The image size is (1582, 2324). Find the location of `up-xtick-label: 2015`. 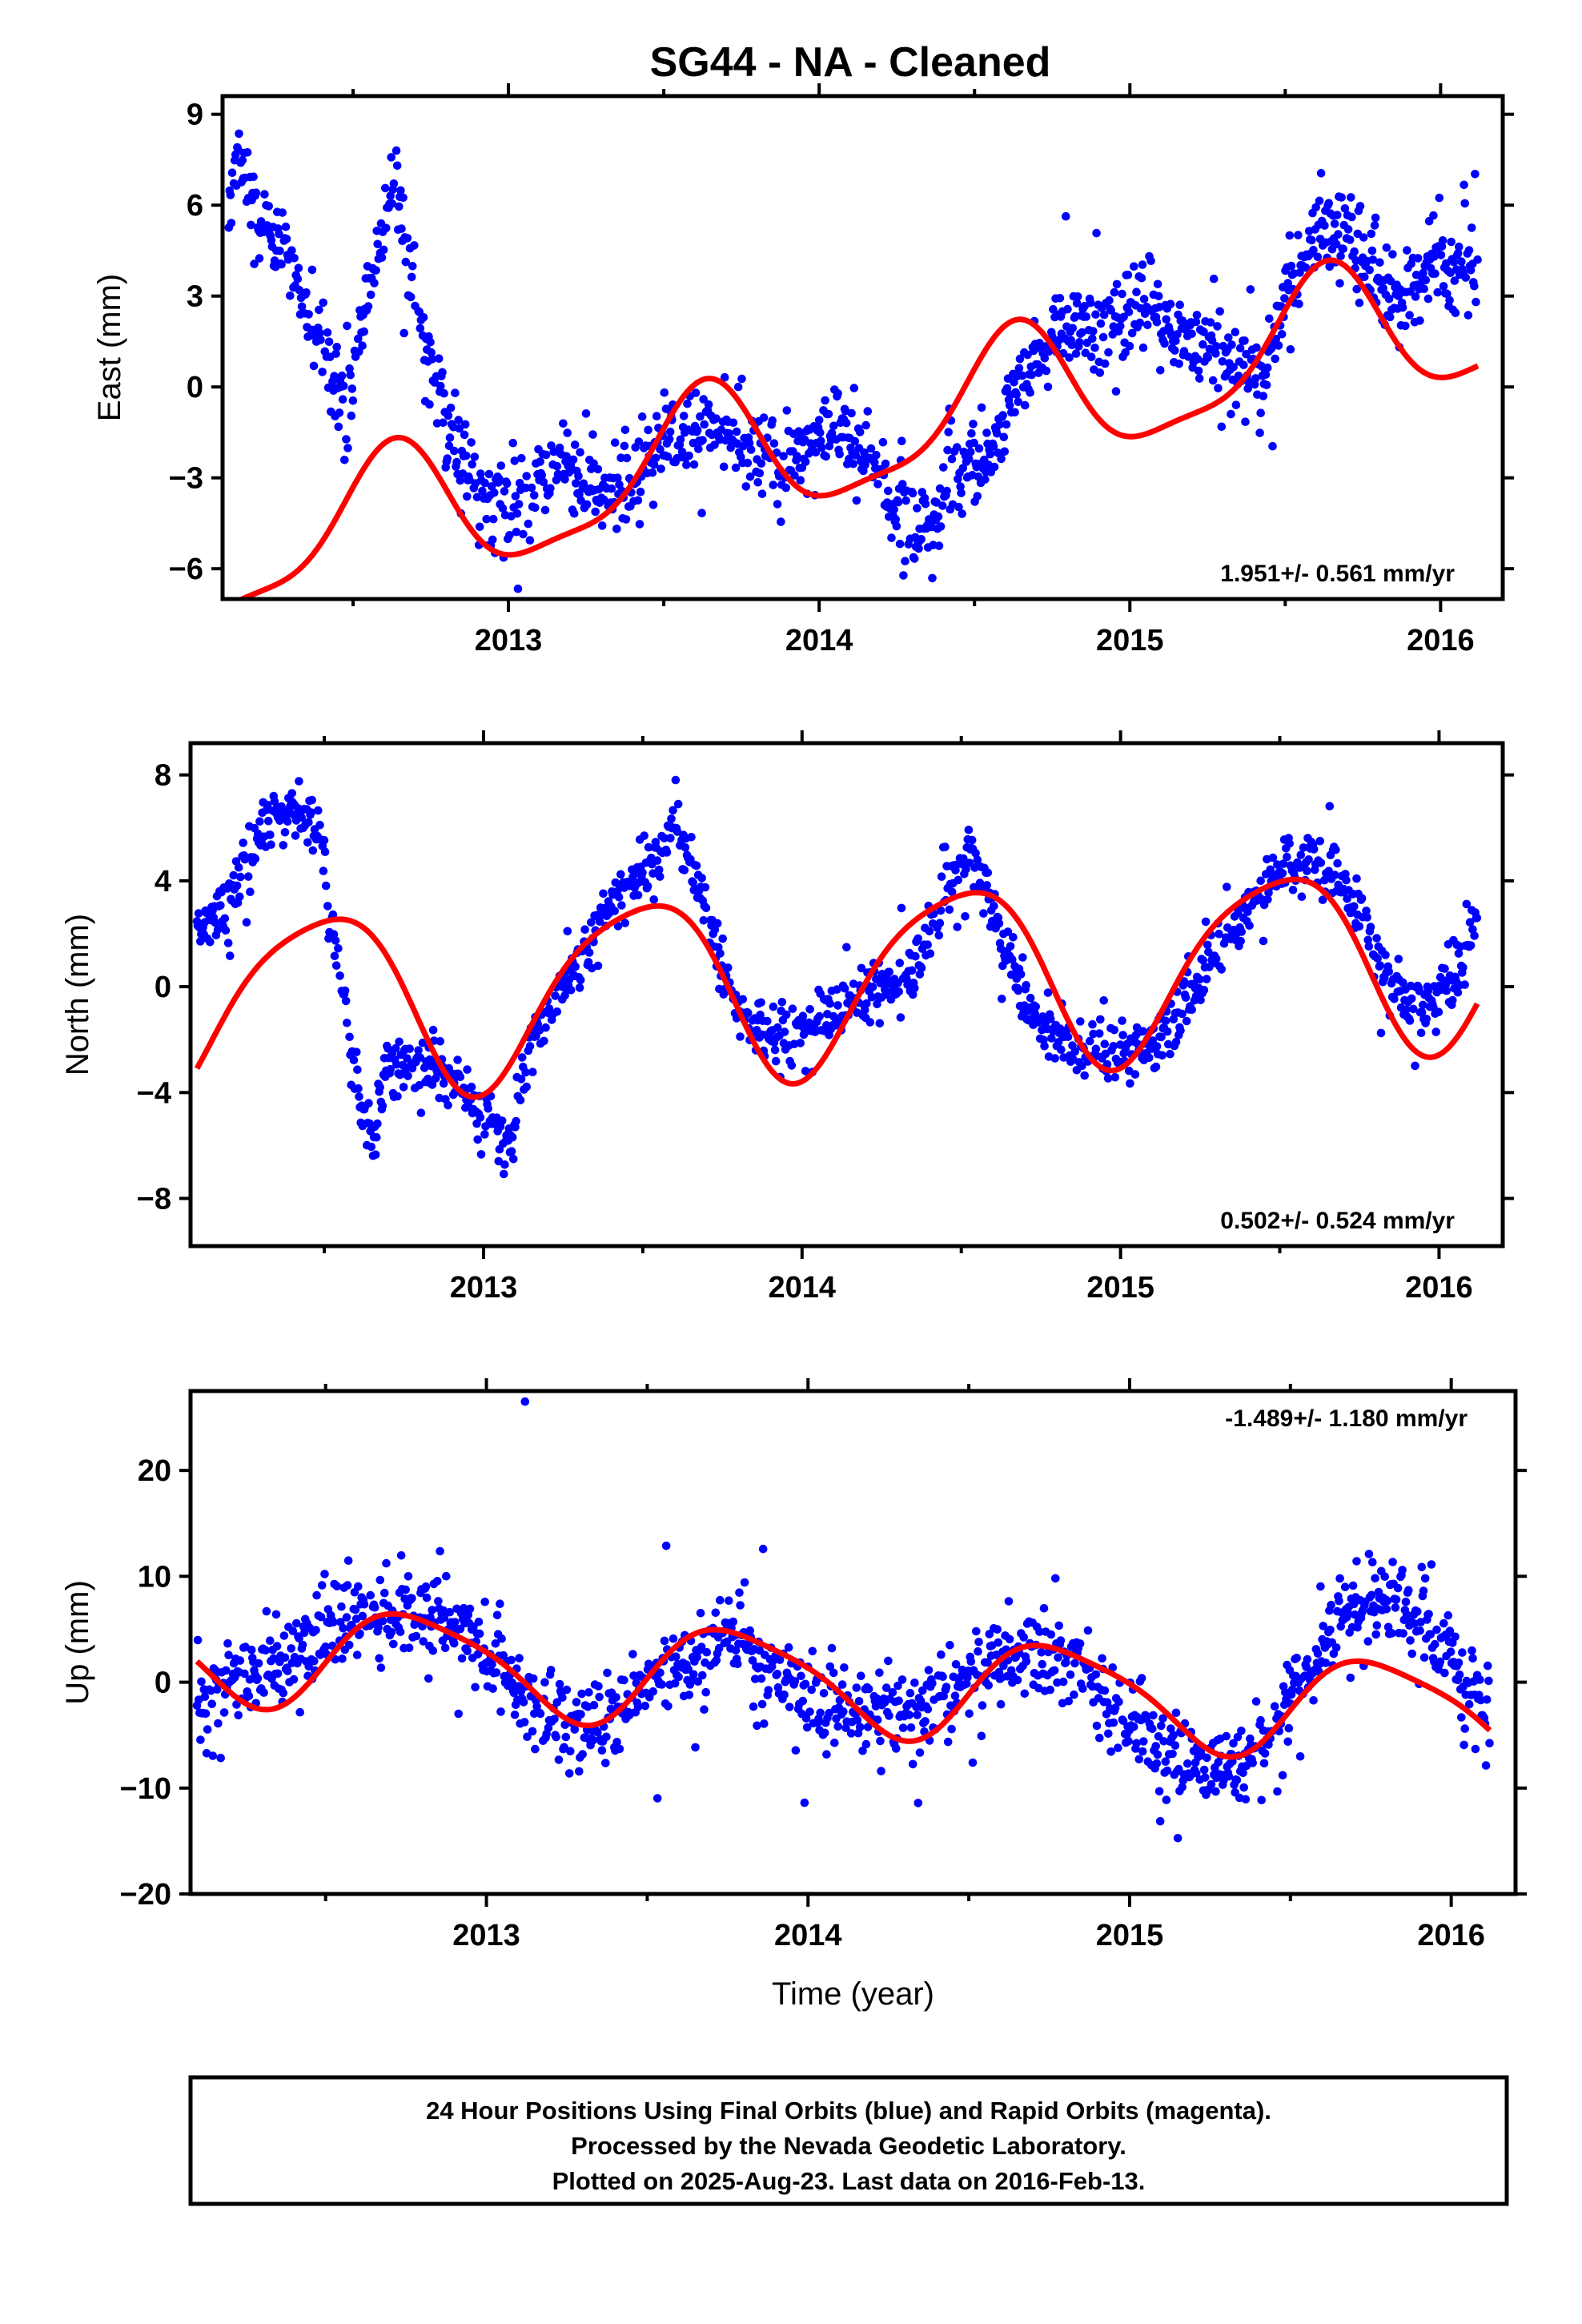

up-xtick-label: 2015 is located at coordinates (1130, 1936).